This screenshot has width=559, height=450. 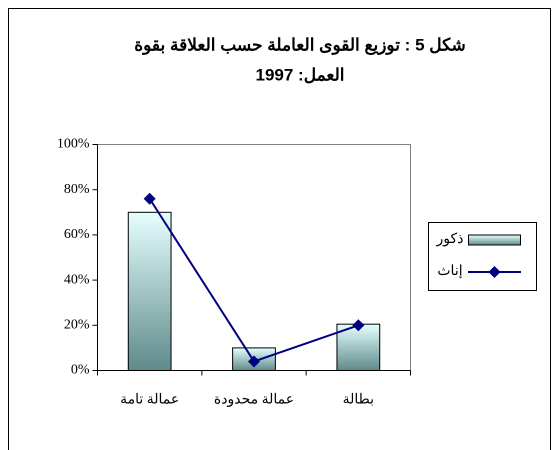 I want to click on x-tick-label: عمالة تامة, so click(x=149, y=400).